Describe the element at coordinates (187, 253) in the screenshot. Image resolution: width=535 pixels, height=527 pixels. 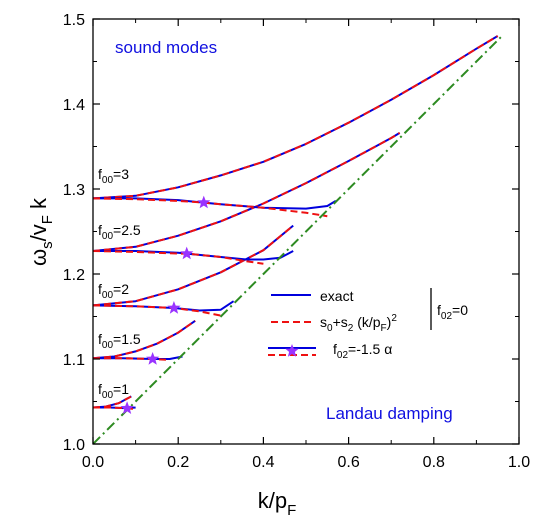
I see `star-marker-f00-2.5` at that location.